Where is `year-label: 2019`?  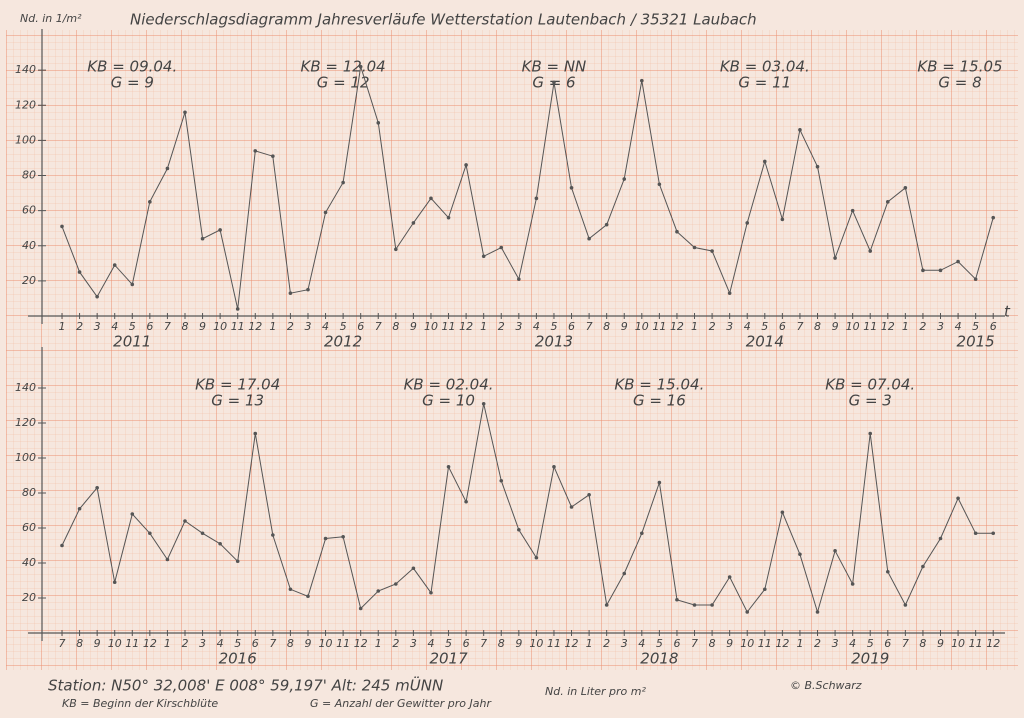
year-label: 2019 is located at coordinates (870, 659).